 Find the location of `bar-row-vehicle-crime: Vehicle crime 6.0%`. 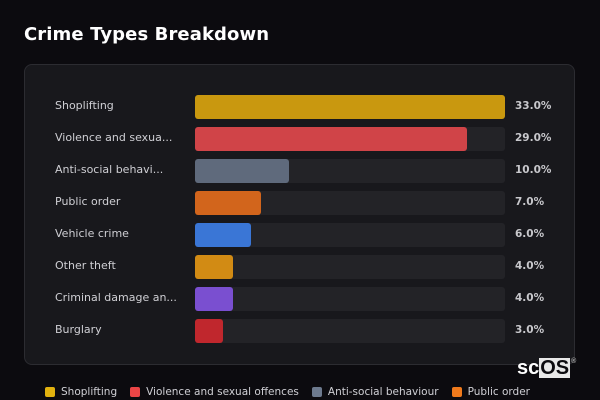

bar-row-vehicle-crime: Vehicle crime 6.0% is located at coordinates (299, 235).